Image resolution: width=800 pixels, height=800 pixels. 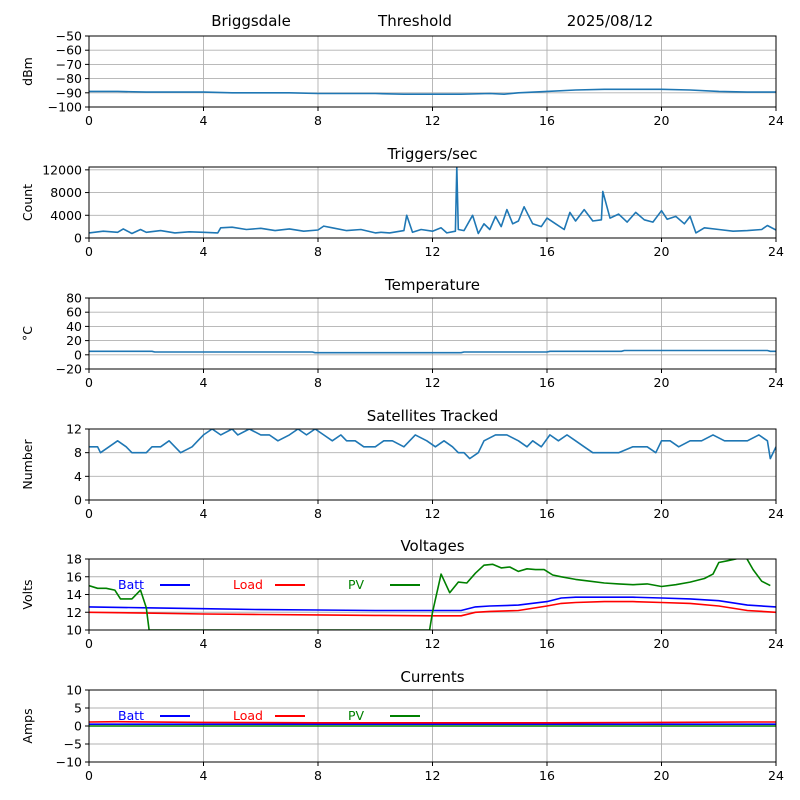 What do you see at coordinates (74, 576) in the screenshot?
I see `voltages-y-tick-label: 16` at bounding box center [74, 576].